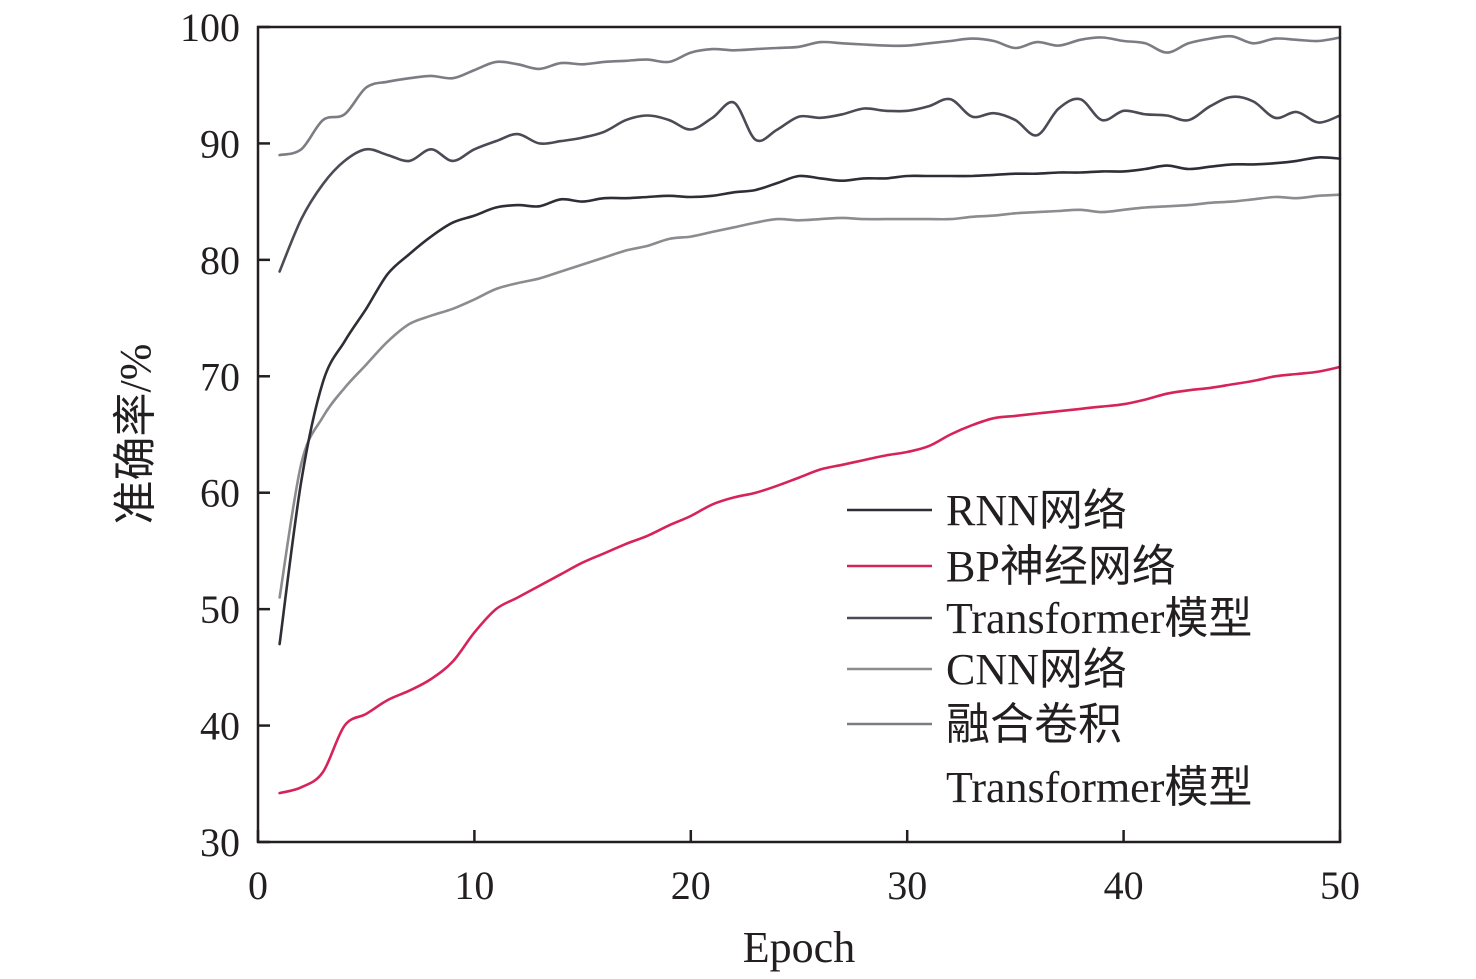  What do you see at coordinates (1061, 566) in the screenshot?
I see `legend-label-bp: BP神经网络` at bounding box center [1061, 566].